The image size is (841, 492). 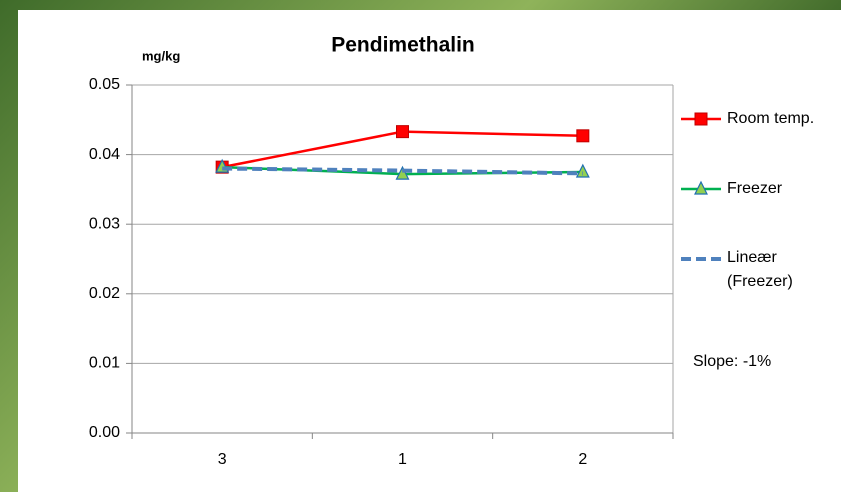 I want to click on trendline, so click(x=402, y=171).